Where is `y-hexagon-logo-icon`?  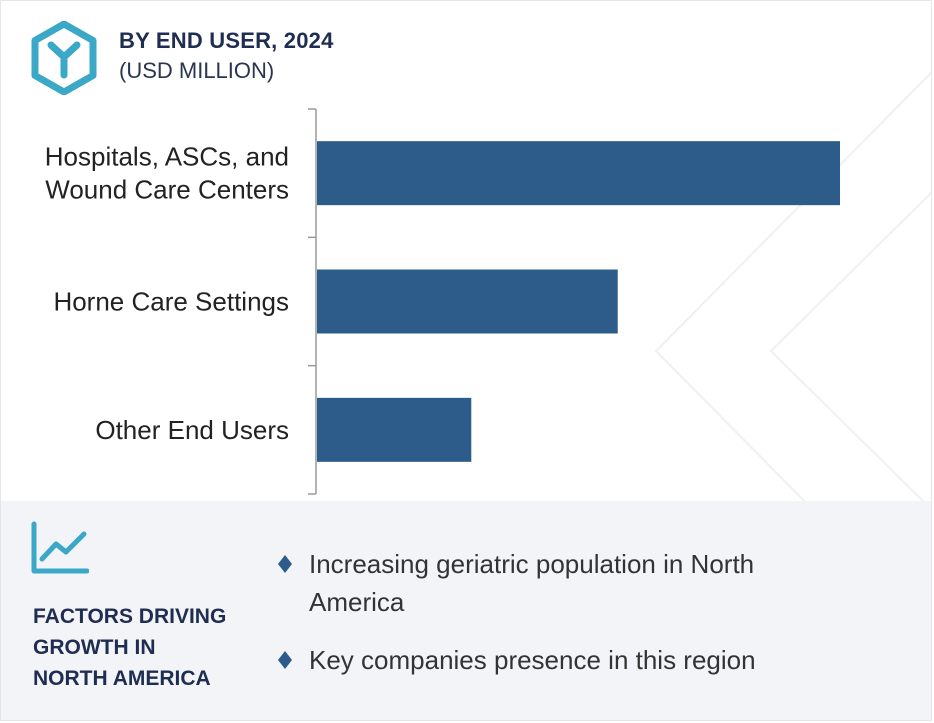
y-hexagon-logo-icon is located at coordinates (64, 58).